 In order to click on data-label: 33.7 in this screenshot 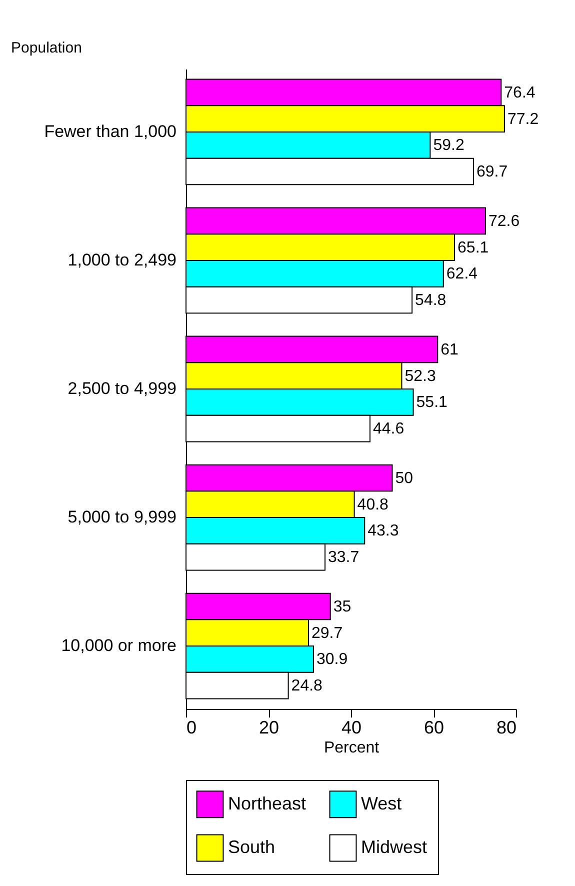, I will do `click(344, 557)`.